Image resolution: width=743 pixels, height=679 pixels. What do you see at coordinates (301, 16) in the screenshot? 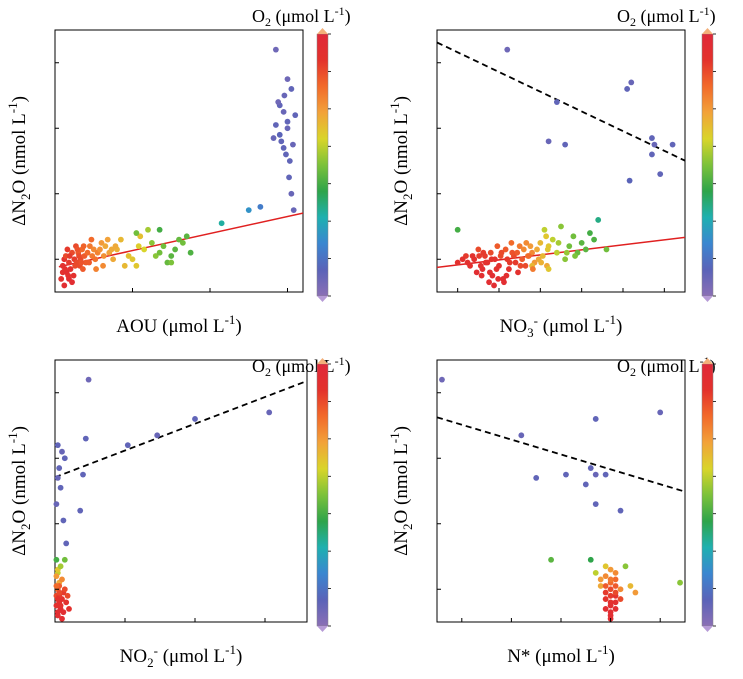
I see `colorbar-title: O2 (μmol L-1)` at bounding box center [301, 16].